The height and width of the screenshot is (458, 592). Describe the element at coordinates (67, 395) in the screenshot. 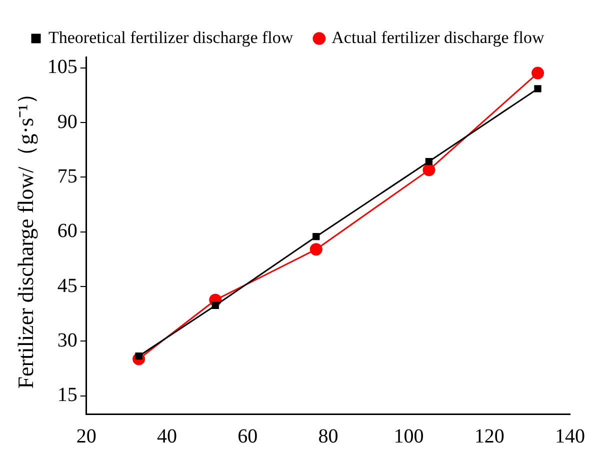

I see `y-tick-label: 15` at that location.